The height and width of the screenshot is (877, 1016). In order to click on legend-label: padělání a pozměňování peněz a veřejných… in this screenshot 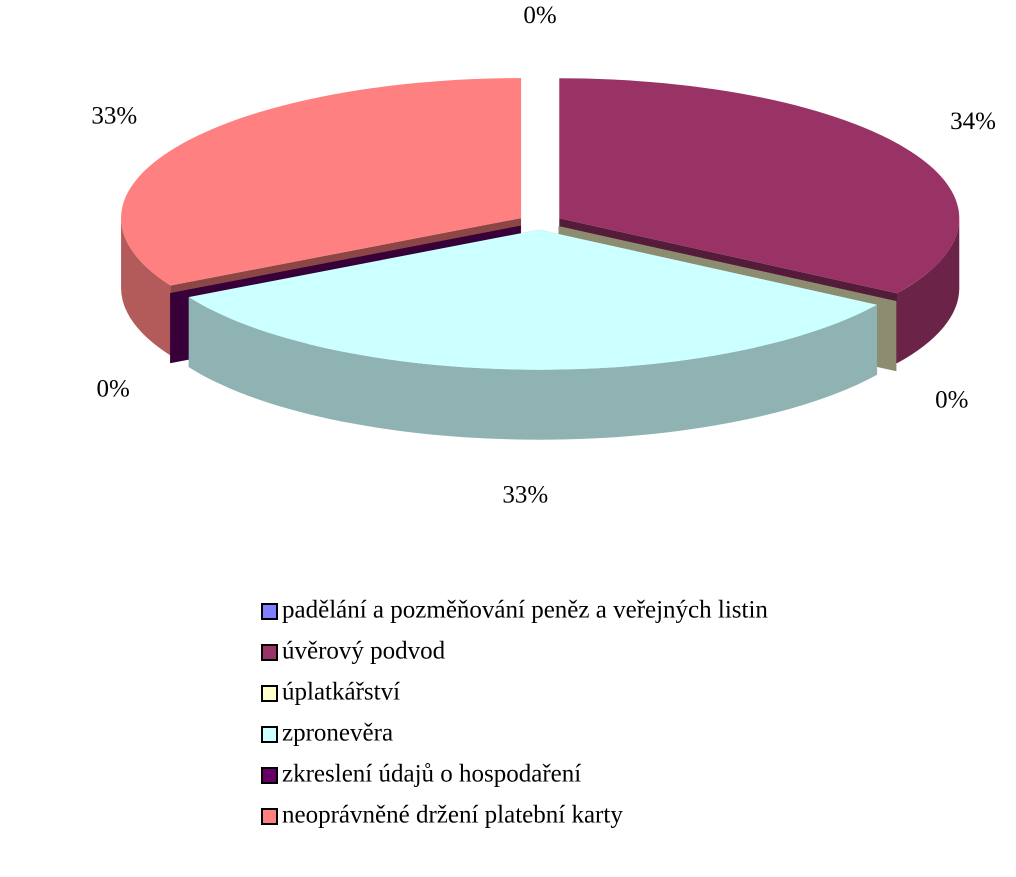, I will do `click(525, 610)`.